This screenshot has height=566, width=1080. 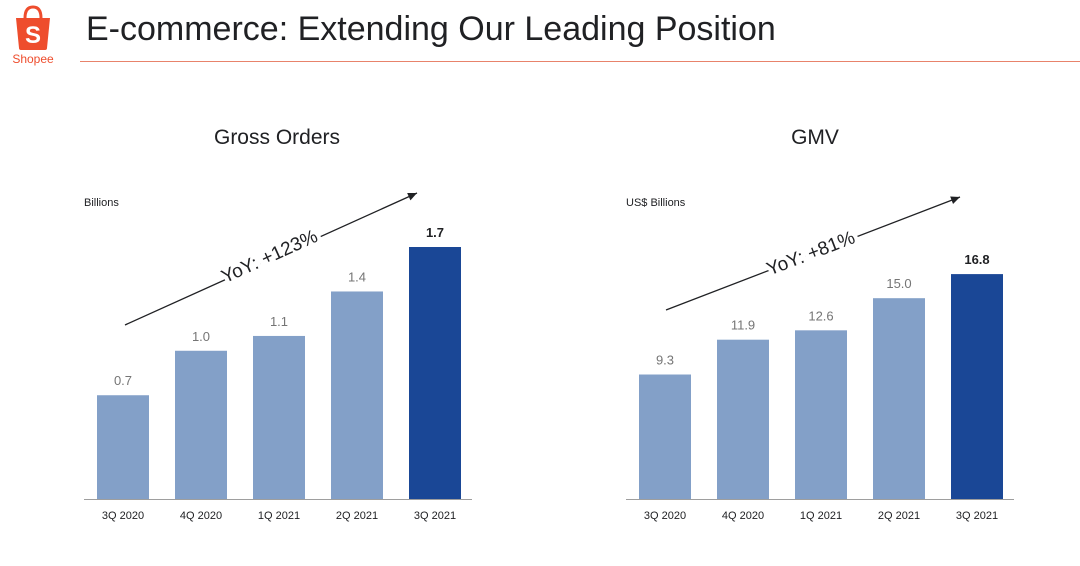 I want to click on data-label: 11.9, so click(x=743, y=325).